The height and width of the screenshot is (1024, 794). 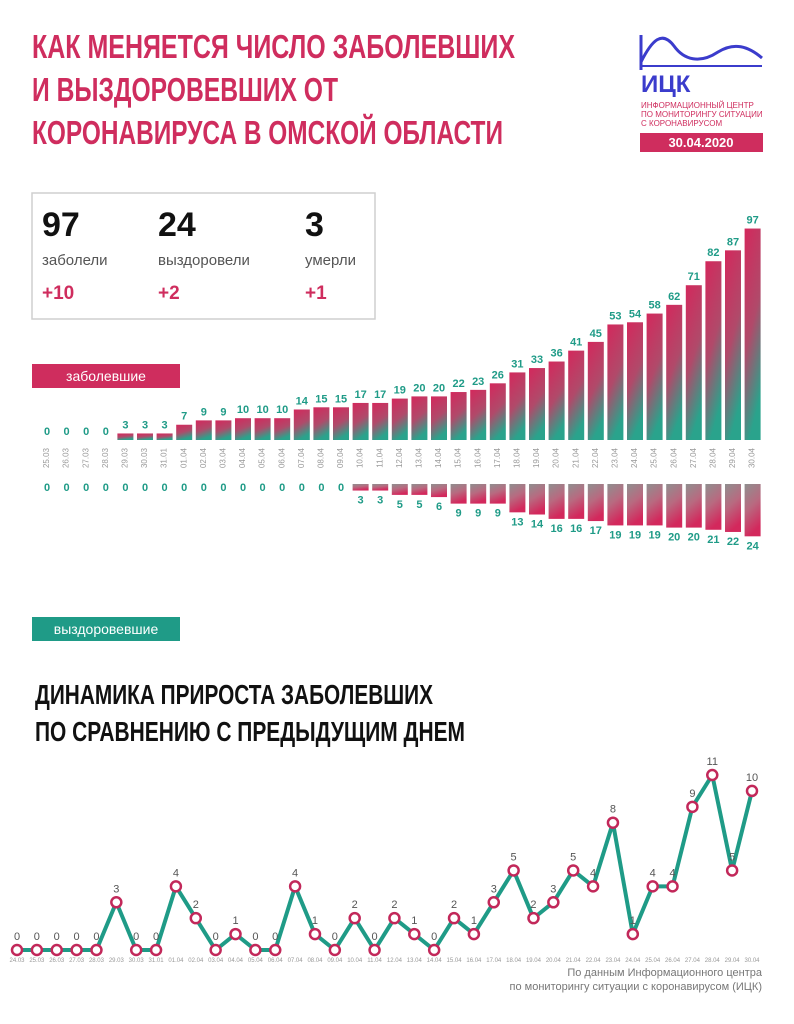 What do you see at coordinates (321, 457) in the screenshot?
I see `x-tick-label: 08.04` at bounding box center [321, 457].